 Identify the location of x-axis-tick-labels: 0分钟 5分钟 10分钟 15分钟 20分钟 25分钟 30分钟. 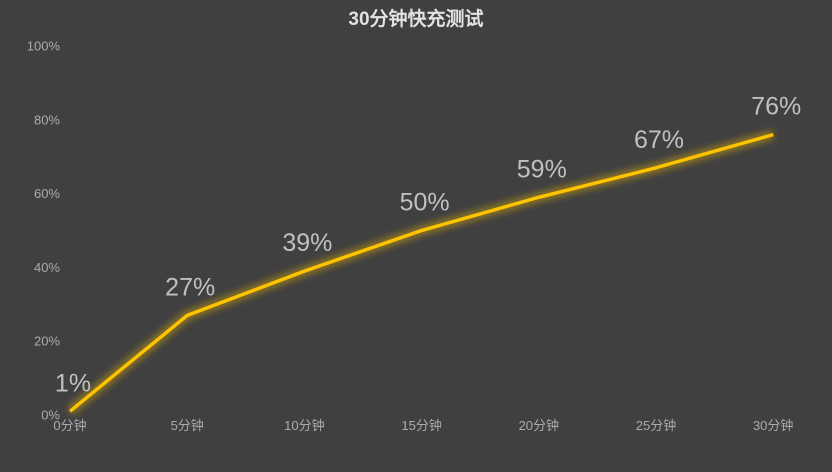
(423, 425).